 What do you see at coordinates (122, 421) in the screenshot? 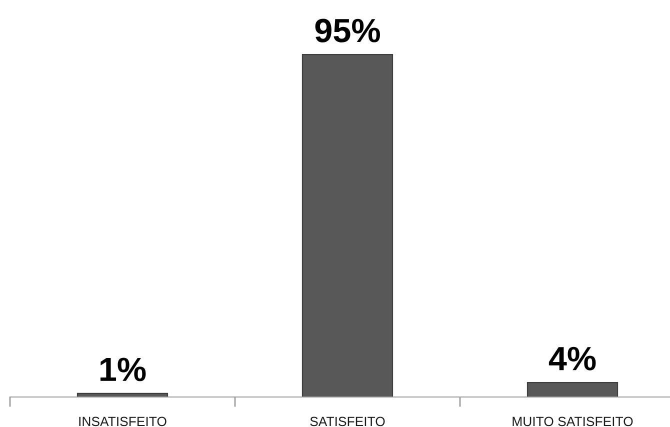
I see `x-tick-label: INSATISFEITO` at bounding box center [122, 421].